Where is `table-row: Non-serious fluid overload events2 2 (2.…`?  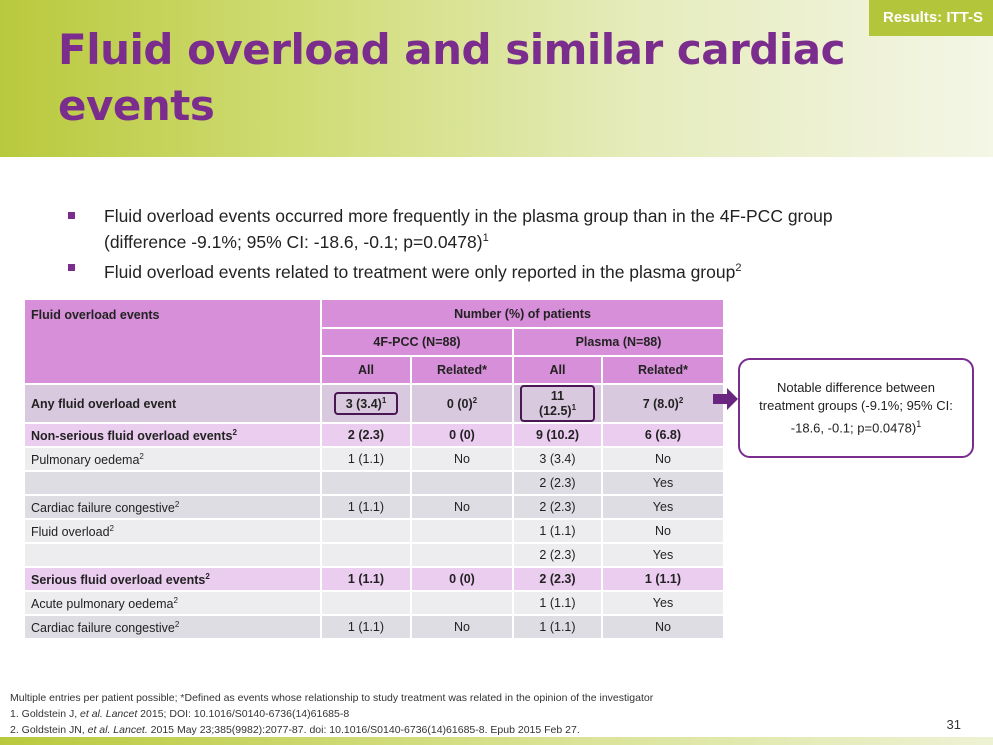
table-row: Non-serious fluid overload events2 2 (2.… is located at coordinates (374, 435).